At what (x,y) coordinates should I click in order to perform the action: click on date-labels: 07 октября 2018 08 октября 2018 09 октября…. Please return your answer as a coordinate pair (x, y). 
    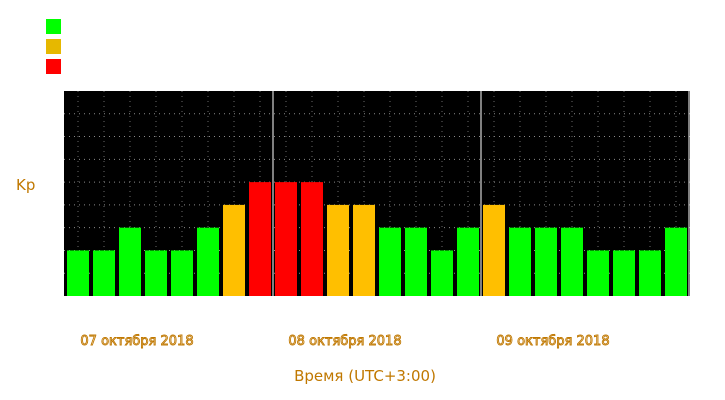
    Looking at the image, I should click on (345, 342).